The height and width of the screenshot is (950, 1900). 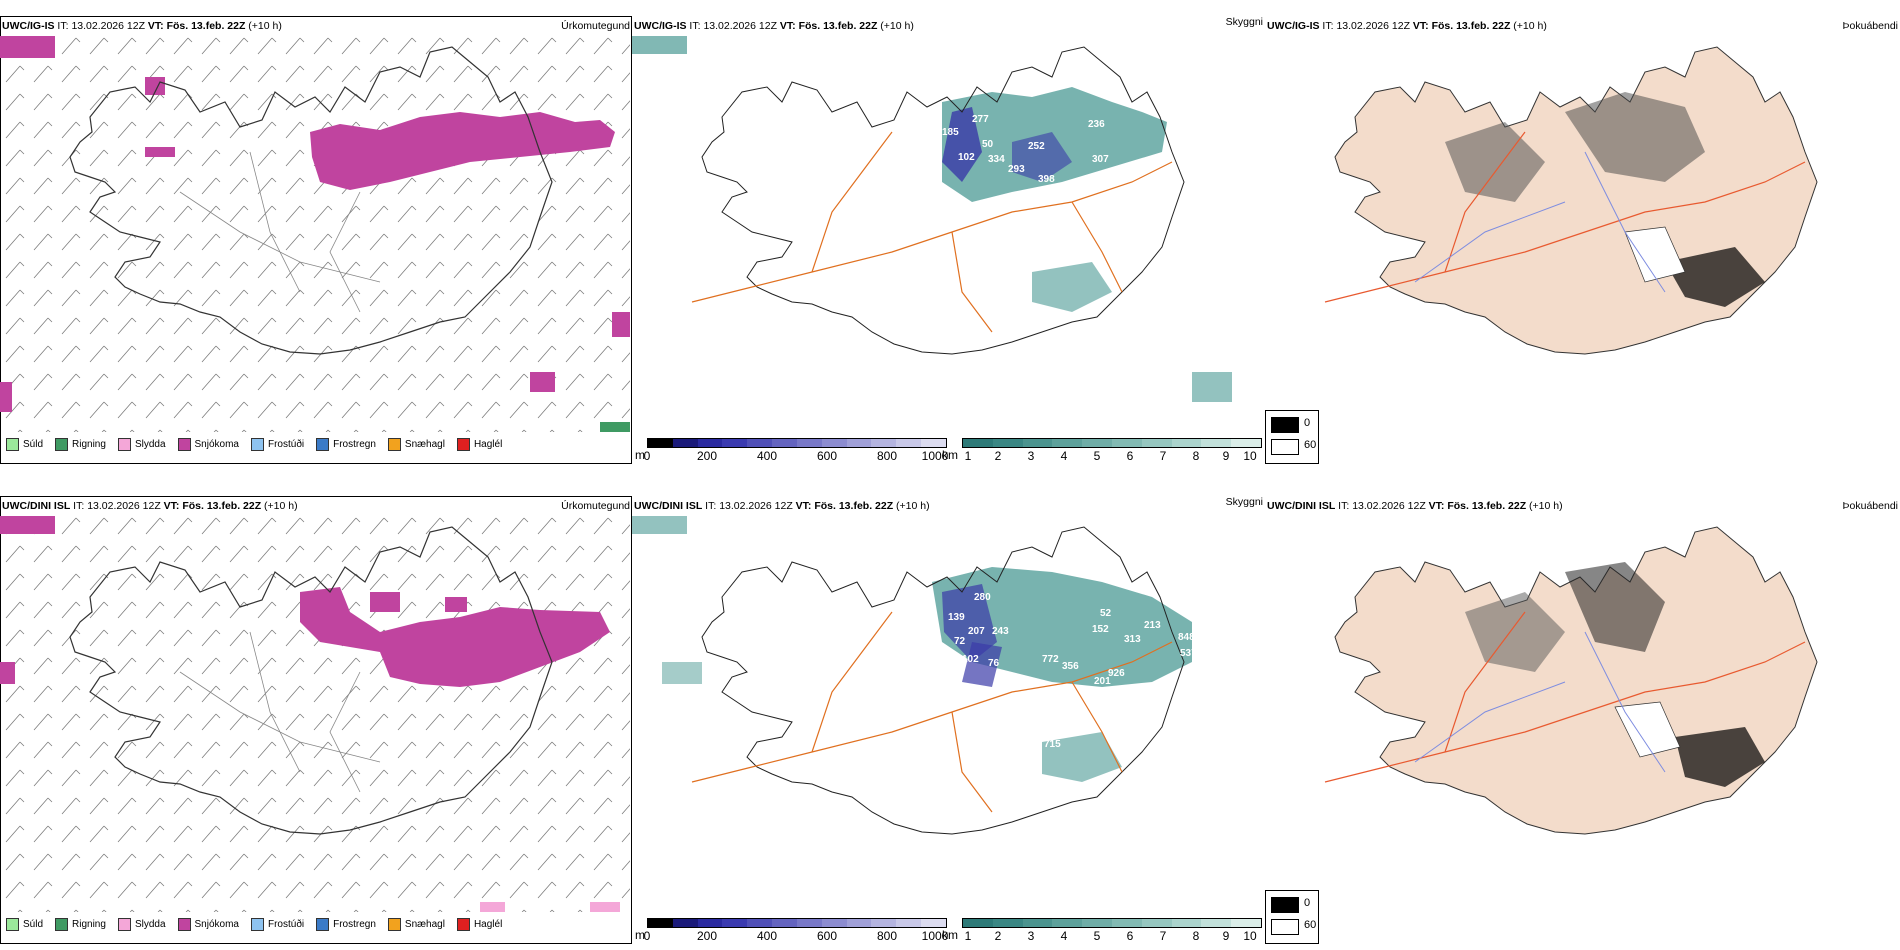 I want to click on legend-label: Frostregn, so click(x=354, y=444).